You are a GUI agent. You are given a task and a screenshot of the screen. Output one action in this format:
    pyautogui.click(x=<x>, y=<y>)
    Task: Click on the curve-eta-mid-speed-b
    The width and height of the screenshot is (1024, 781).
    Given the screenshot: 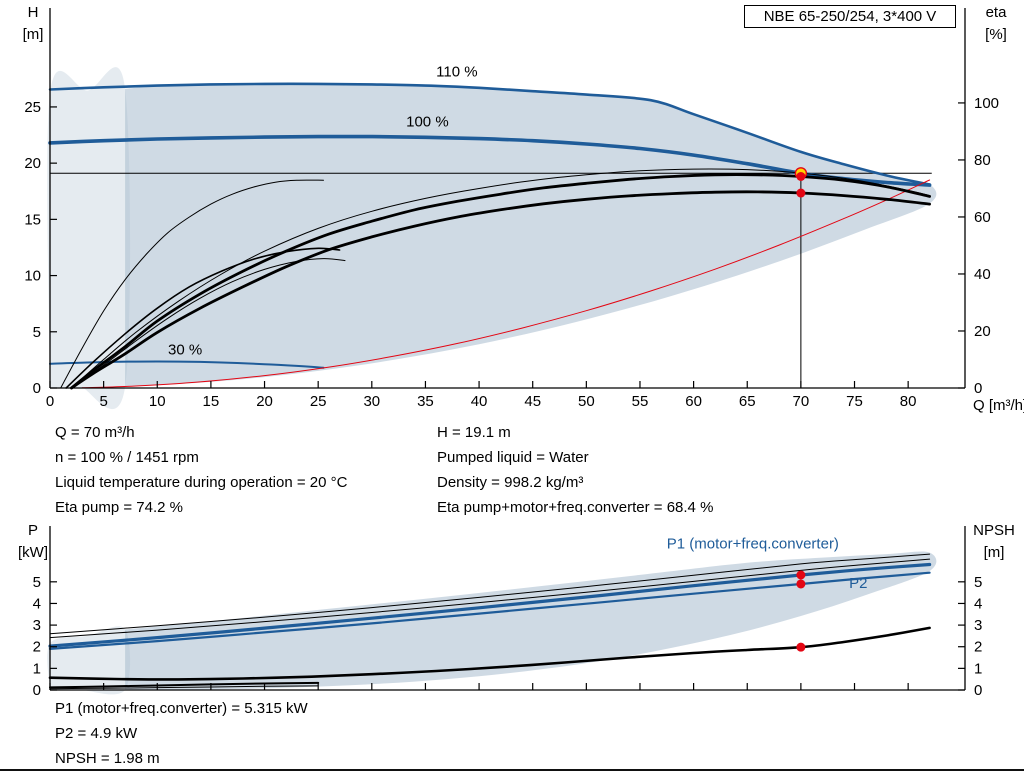 What is the action you would take?
    pyautogui.click(x=208, y=323)
    